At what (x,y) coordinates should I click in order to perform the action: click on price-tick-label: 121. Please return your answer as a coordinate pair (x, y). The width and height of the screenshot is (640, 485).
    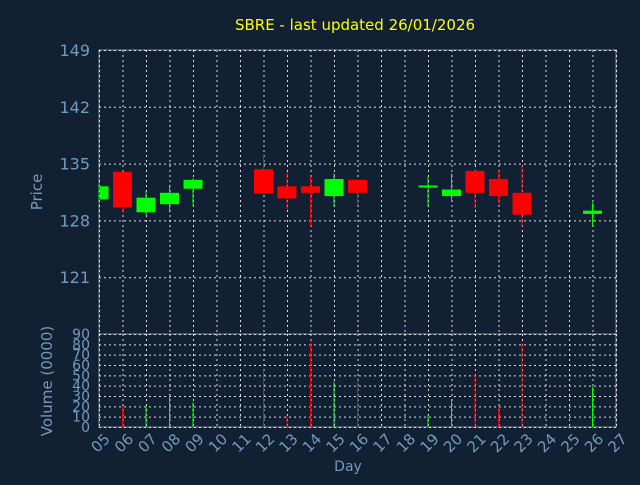
    Looking at the image, I should click on (74, 277).